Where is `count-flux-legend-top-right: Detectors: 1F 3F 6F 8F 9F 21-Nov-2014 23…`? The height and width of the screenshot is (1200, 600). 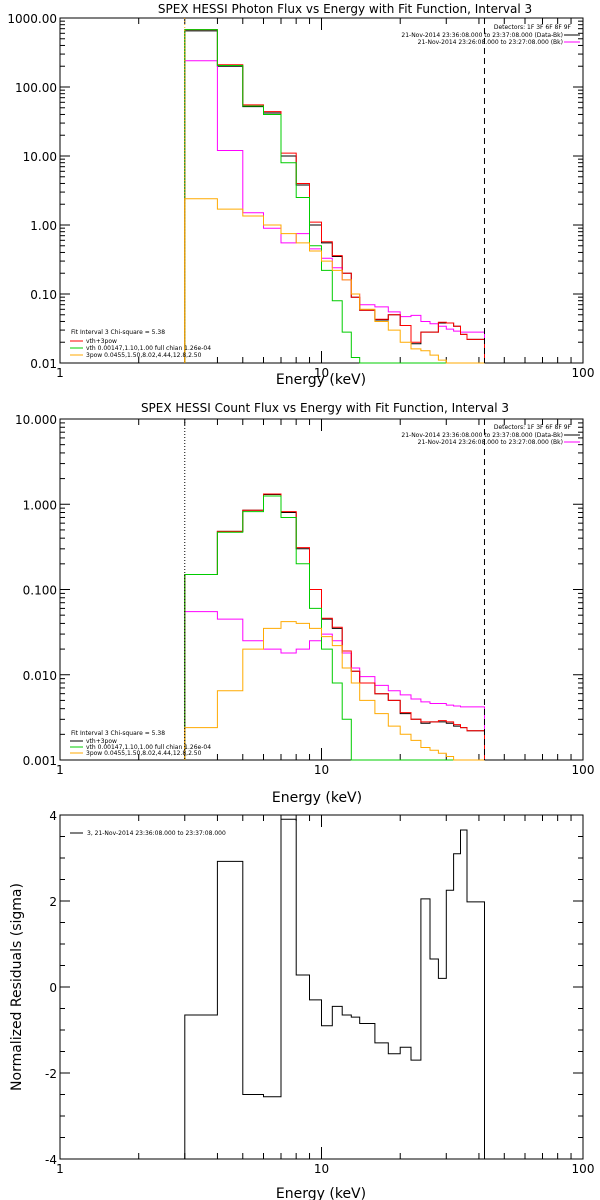 count-flux-legend-top-right: Detectors: 1F 3F 6F 8F 9F 21-Nov-2014 23… is located at coordinates (490, 435).